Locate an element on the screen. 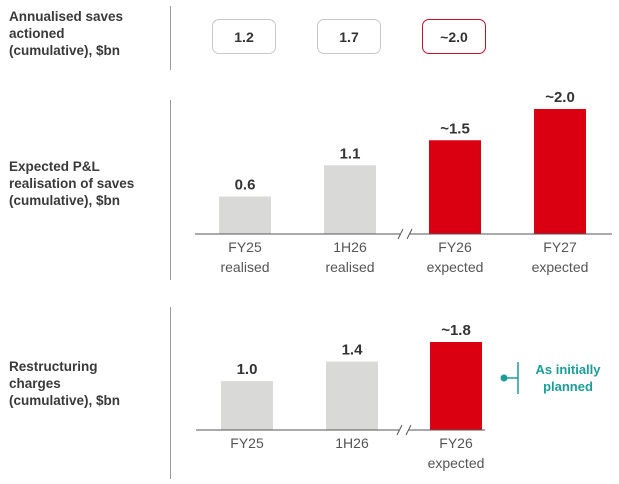 Image resolution: width=619 pixels, height=484 pixels. category-label-1: 1H26 is located at coordinates (352, 443).